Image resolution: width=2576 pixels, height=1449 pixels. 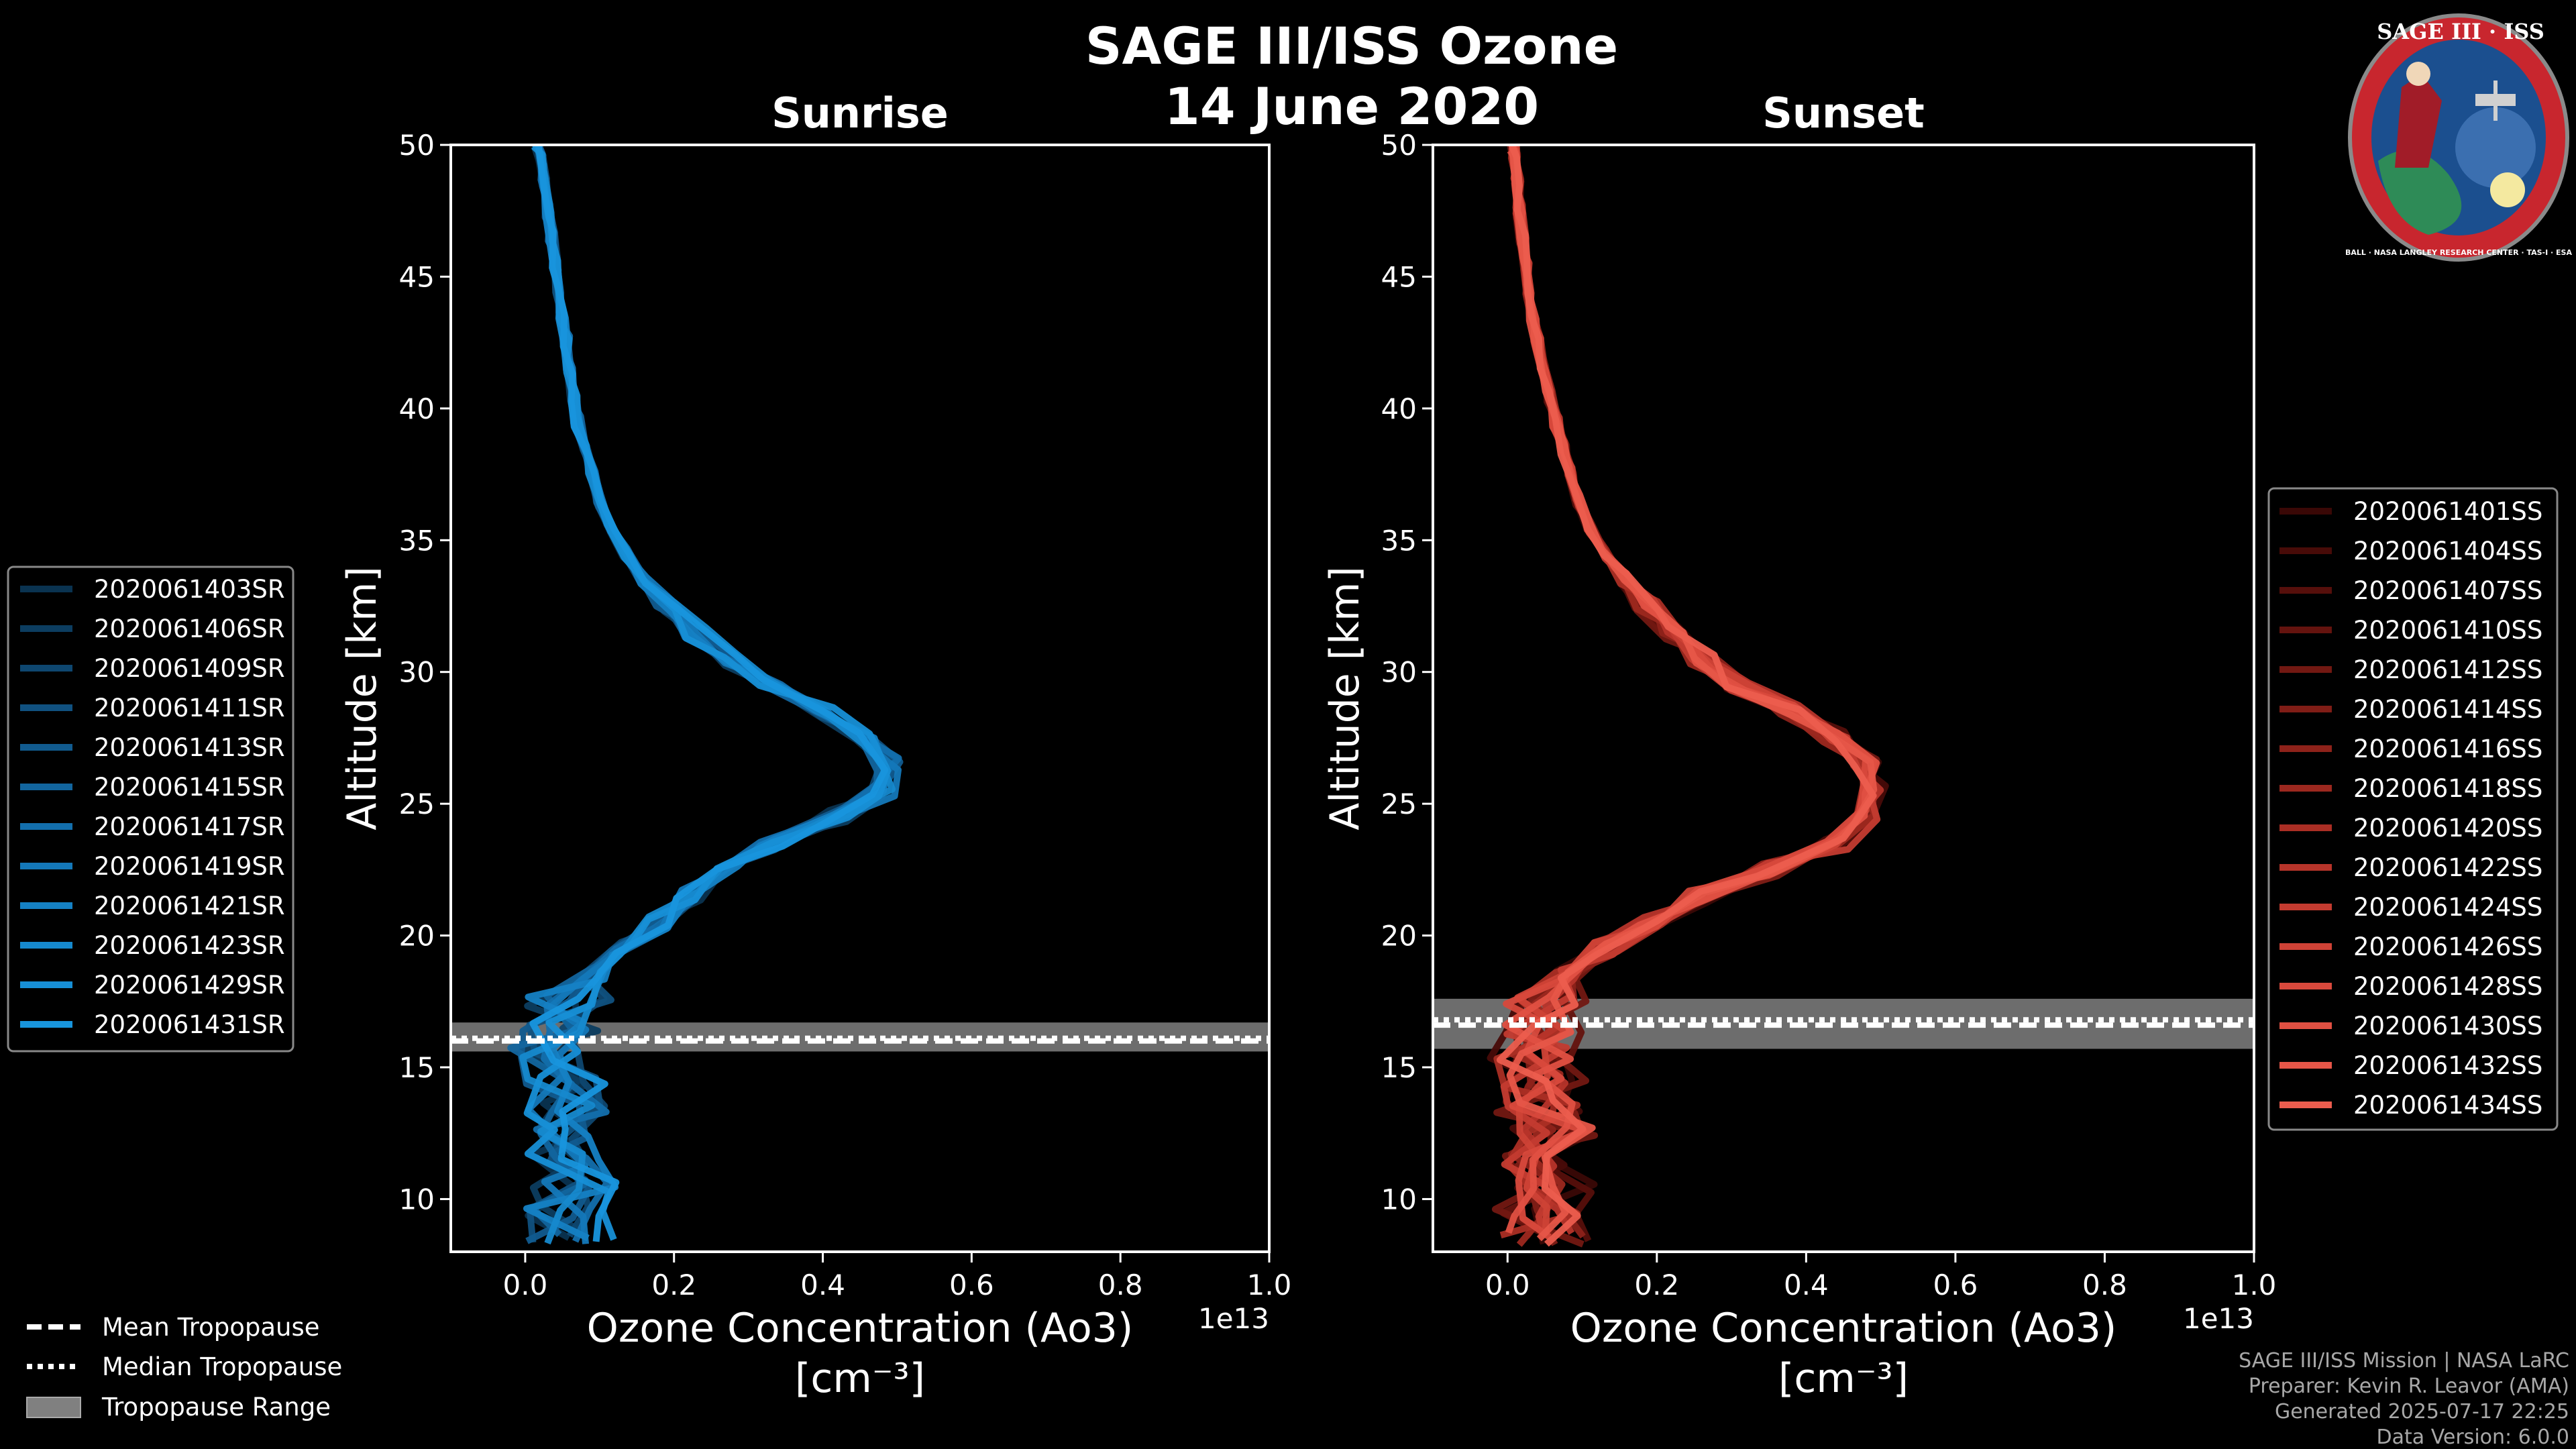 I want to click on sunset-x-tick-label: 0.6, so click(x=1955, y=1285).